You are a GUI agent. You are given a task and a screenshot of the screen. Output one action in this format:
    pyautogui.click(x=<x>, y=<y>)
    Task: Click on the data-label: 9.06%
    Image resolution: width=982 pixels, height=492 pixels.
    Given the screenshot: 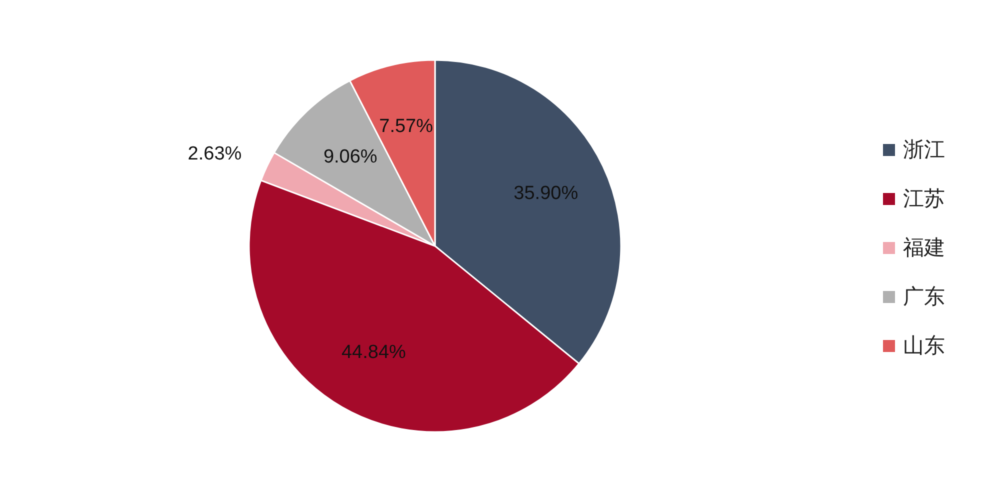 What is the action you would take?
    pyautogui.click(x=350, y=157)
    